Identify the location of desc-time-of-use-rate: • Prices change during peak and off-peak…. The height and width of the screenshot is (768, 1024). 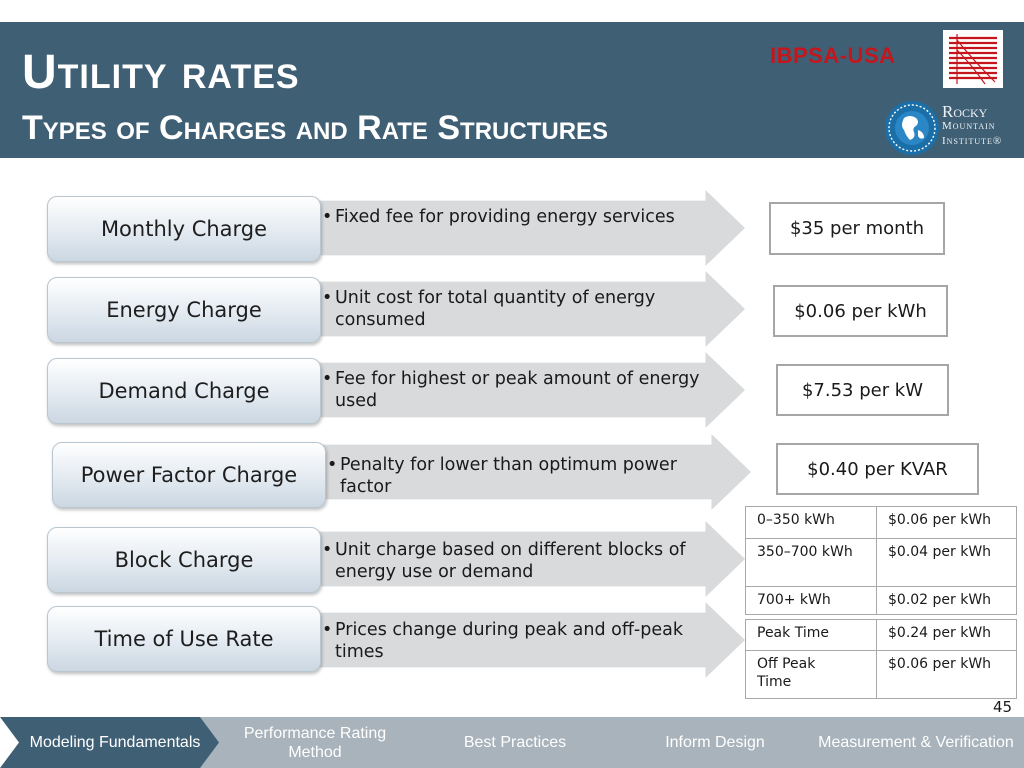
(517, 641).